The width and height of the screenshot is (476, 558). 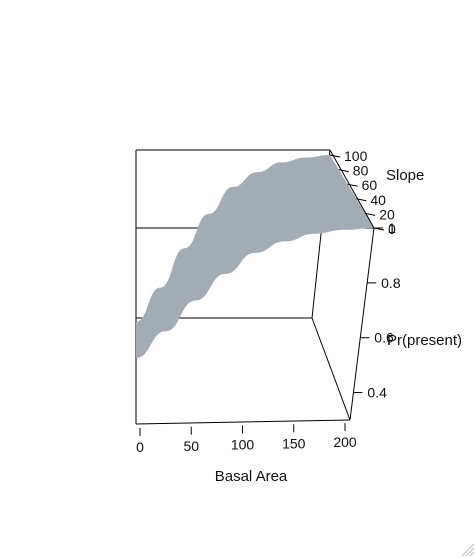 What do you see at coordinates (356, 156) in the screenshot?
I see `slope-tick-label: 100` at bounding box center [356, 156].